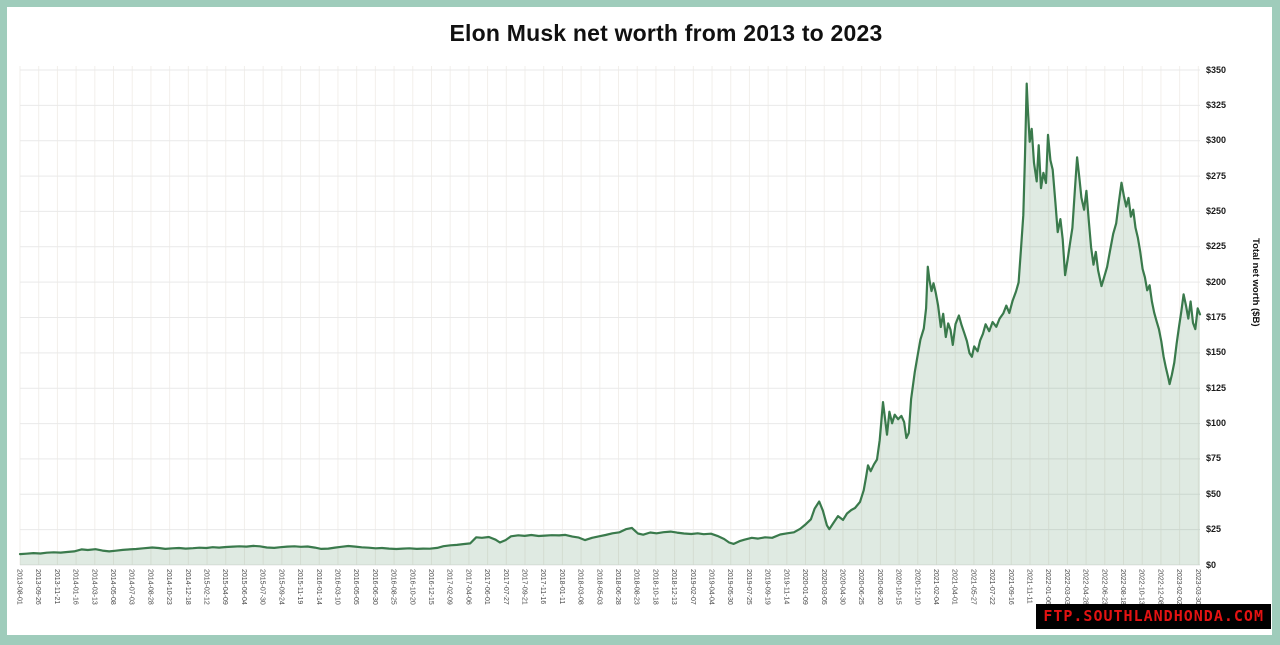 The height and width of the screenshot is (645, 1280). Describe the element at coordinates (711, 587) in the screenshot. I see `x-tick-label: 2019-04-04` at that location.